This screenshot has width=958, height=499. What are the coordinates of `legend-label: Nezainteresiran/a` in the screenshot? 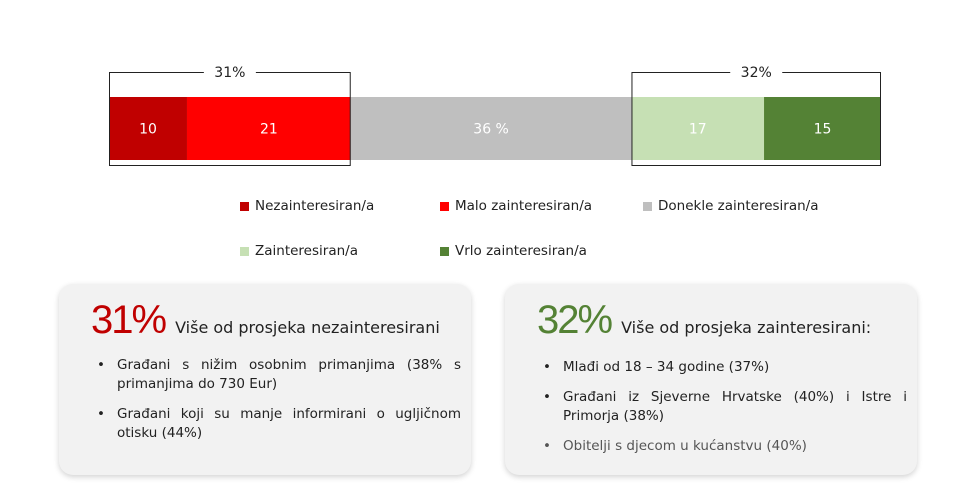 It's located at (315, 206).